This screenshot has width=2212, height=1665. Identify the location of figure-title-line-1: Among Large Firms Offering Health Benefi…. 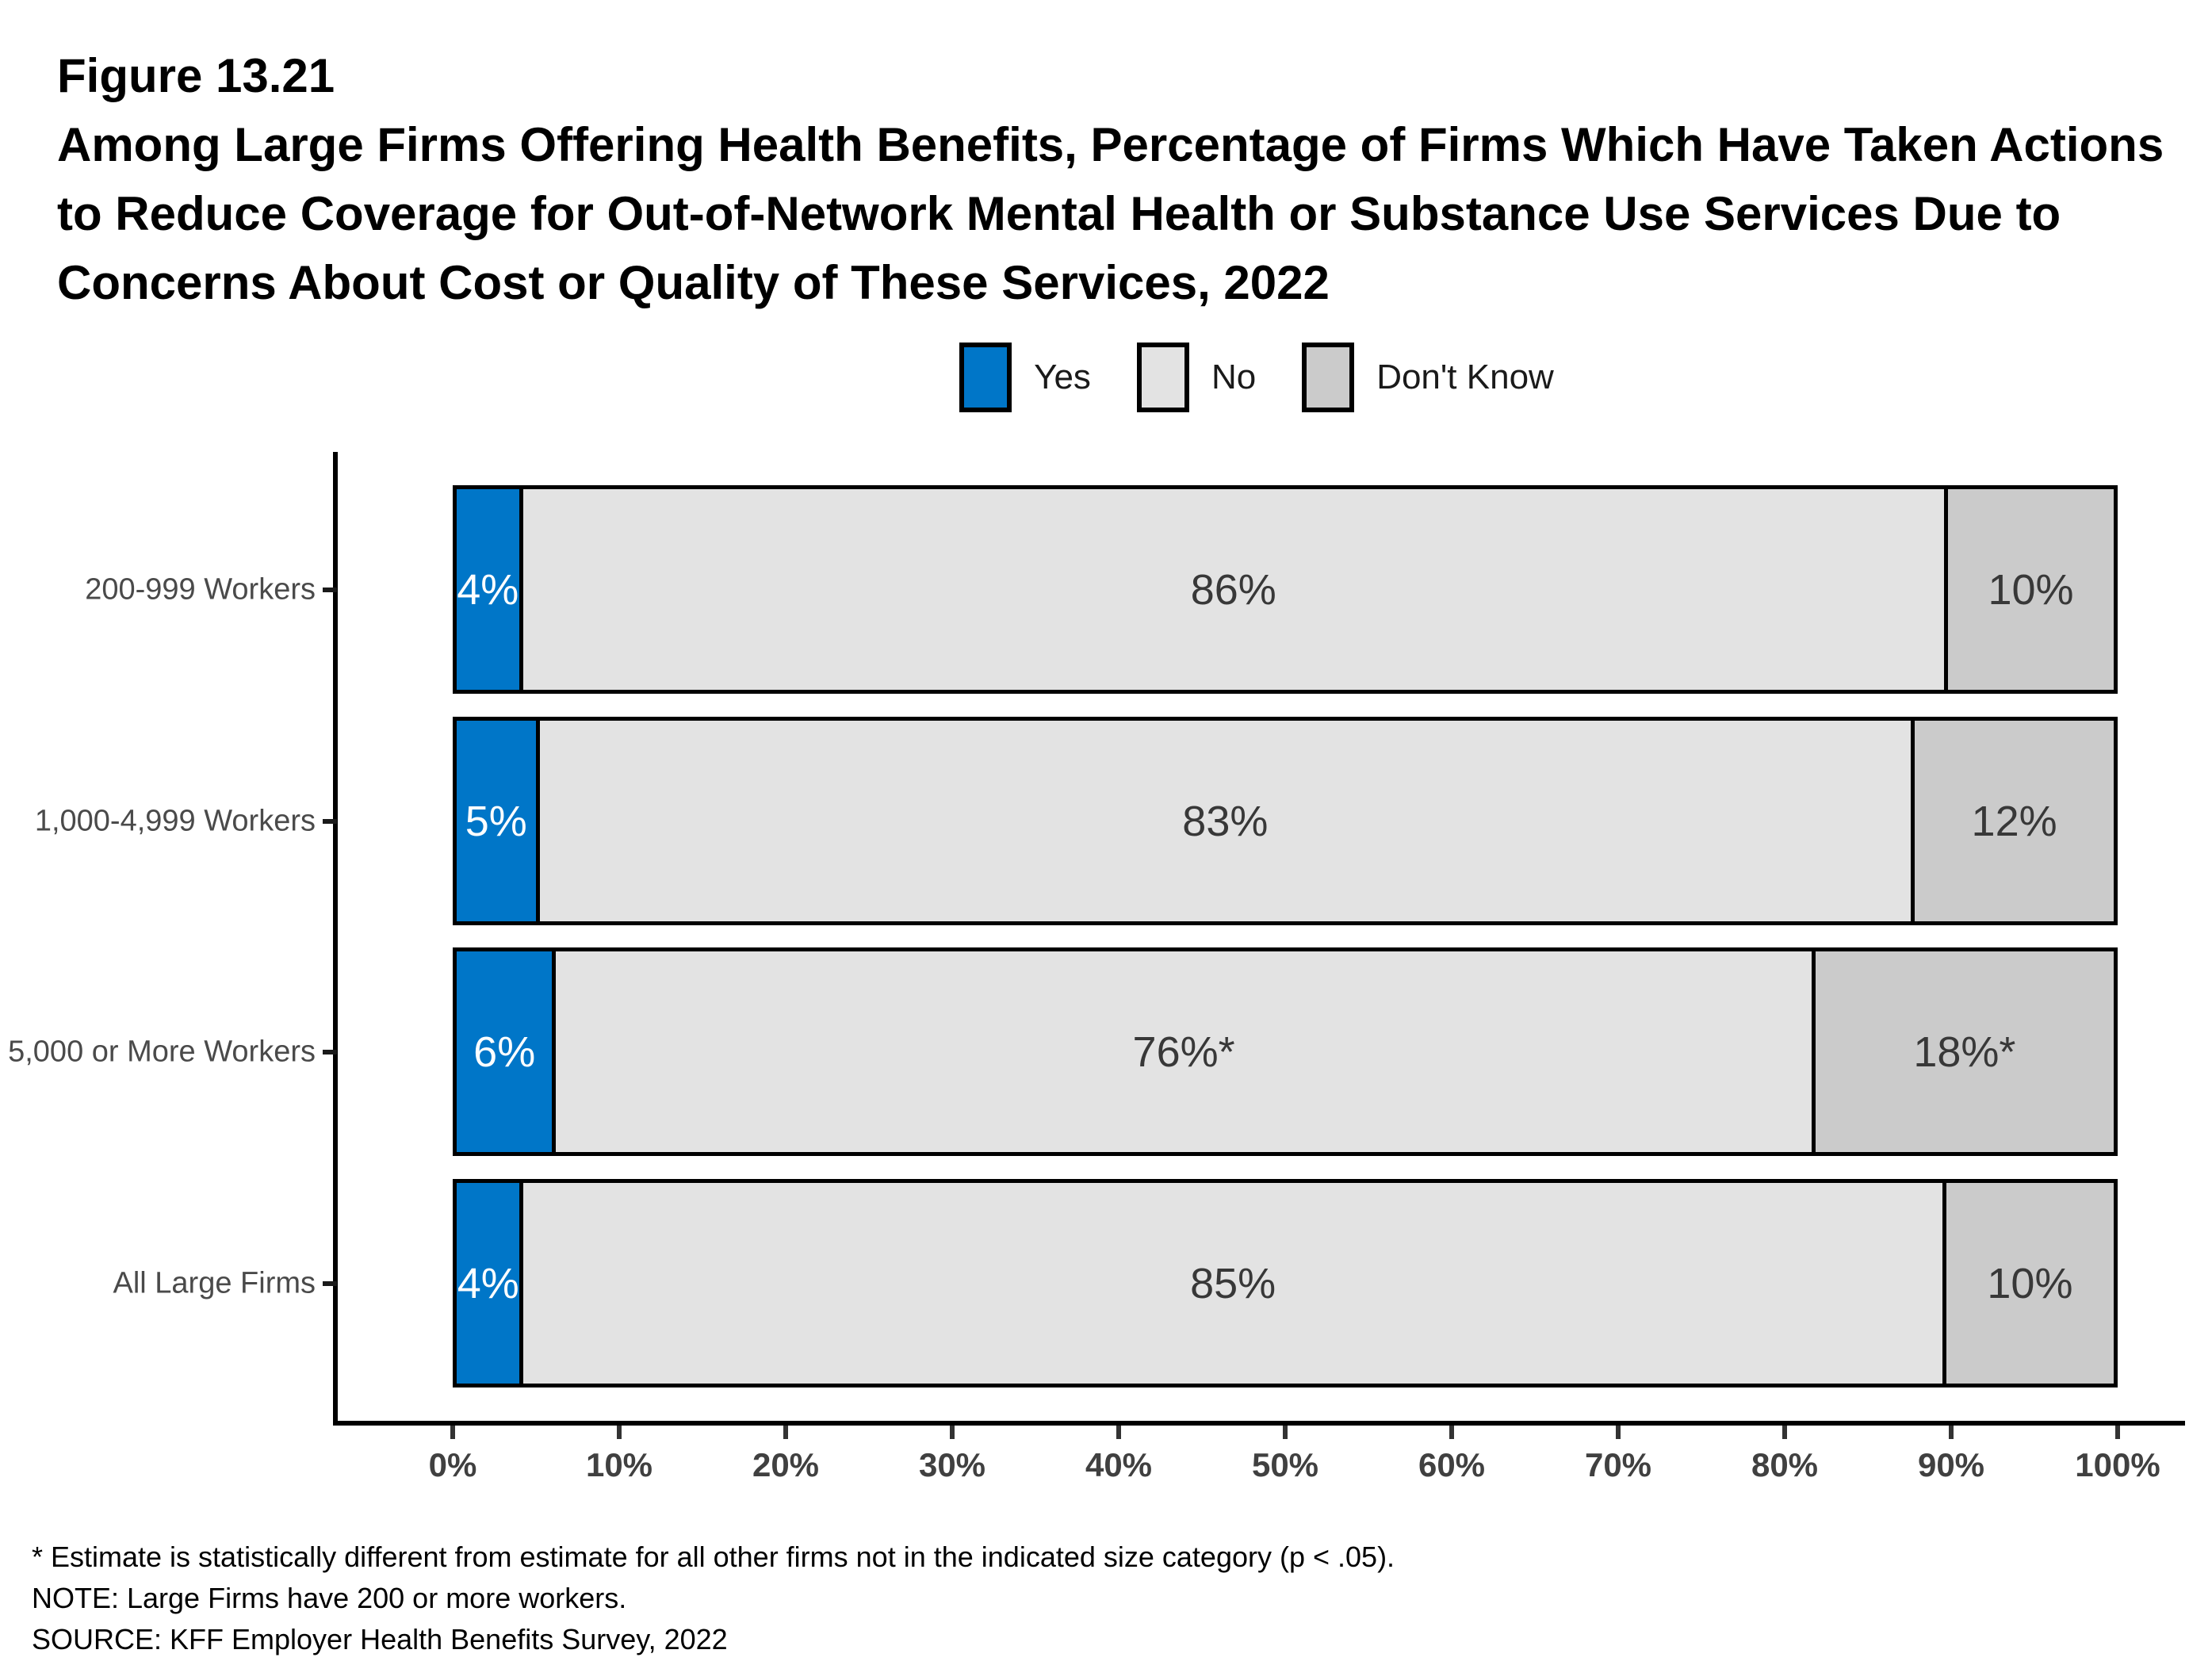
(1110, 144).